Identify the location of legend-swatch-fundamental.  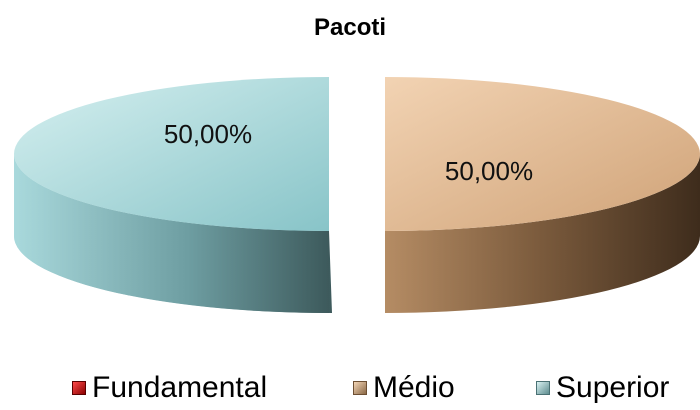
(79, 388).